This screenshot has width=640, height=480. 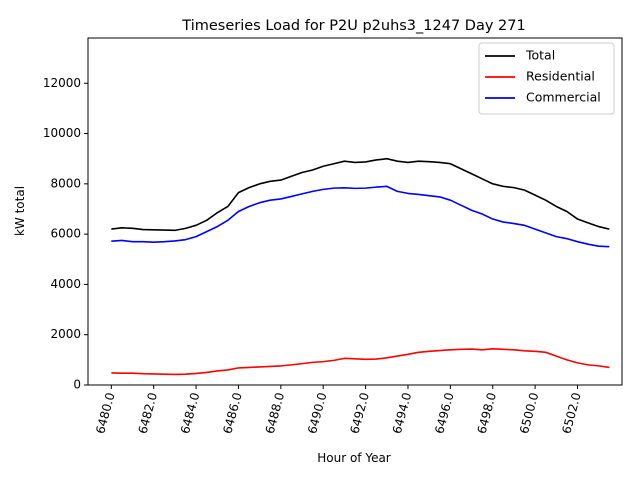 What do you see at coordinates (360, 361) in the screenshot?
I see `series-line-residential` at bounding box center [360, 361].